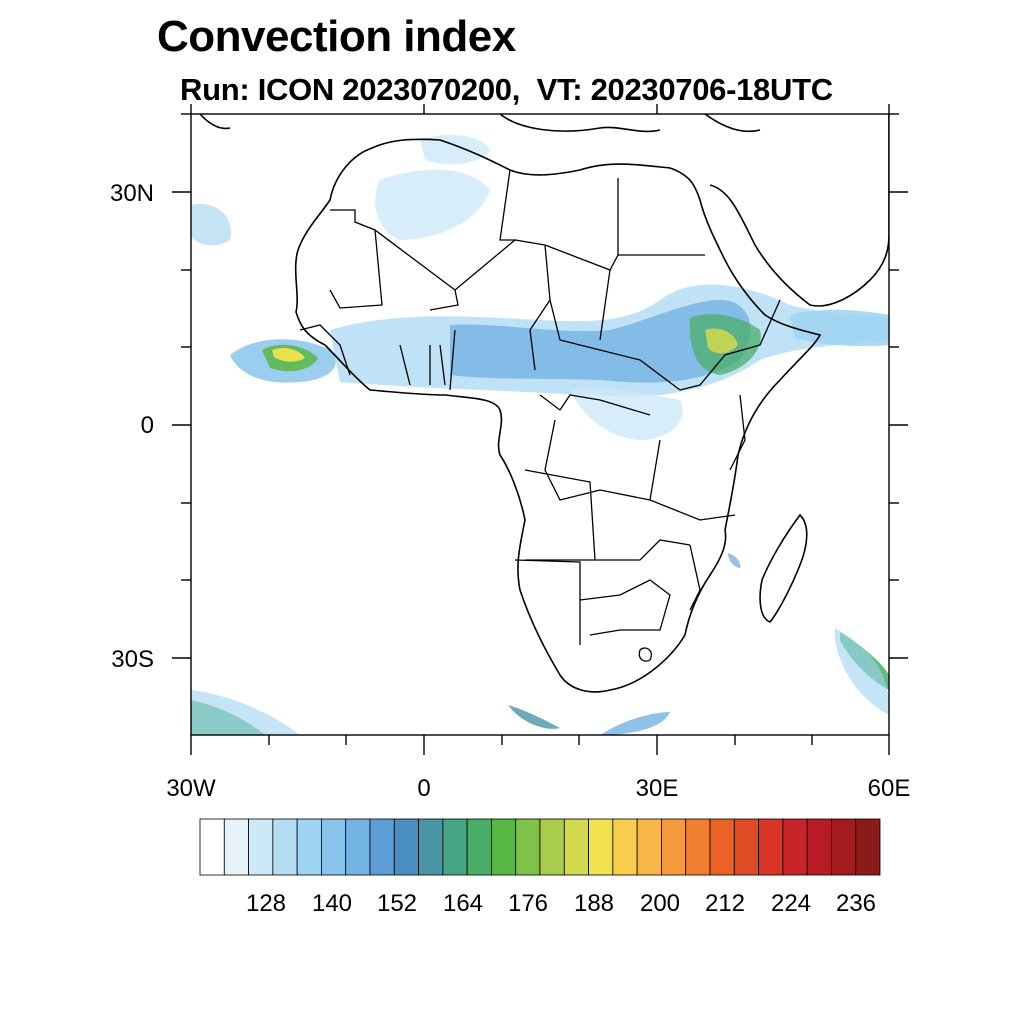  What do you see at coordinates (625, 607) in the screenshot?
I see `border-botswana` at bounding box center [625, 607].